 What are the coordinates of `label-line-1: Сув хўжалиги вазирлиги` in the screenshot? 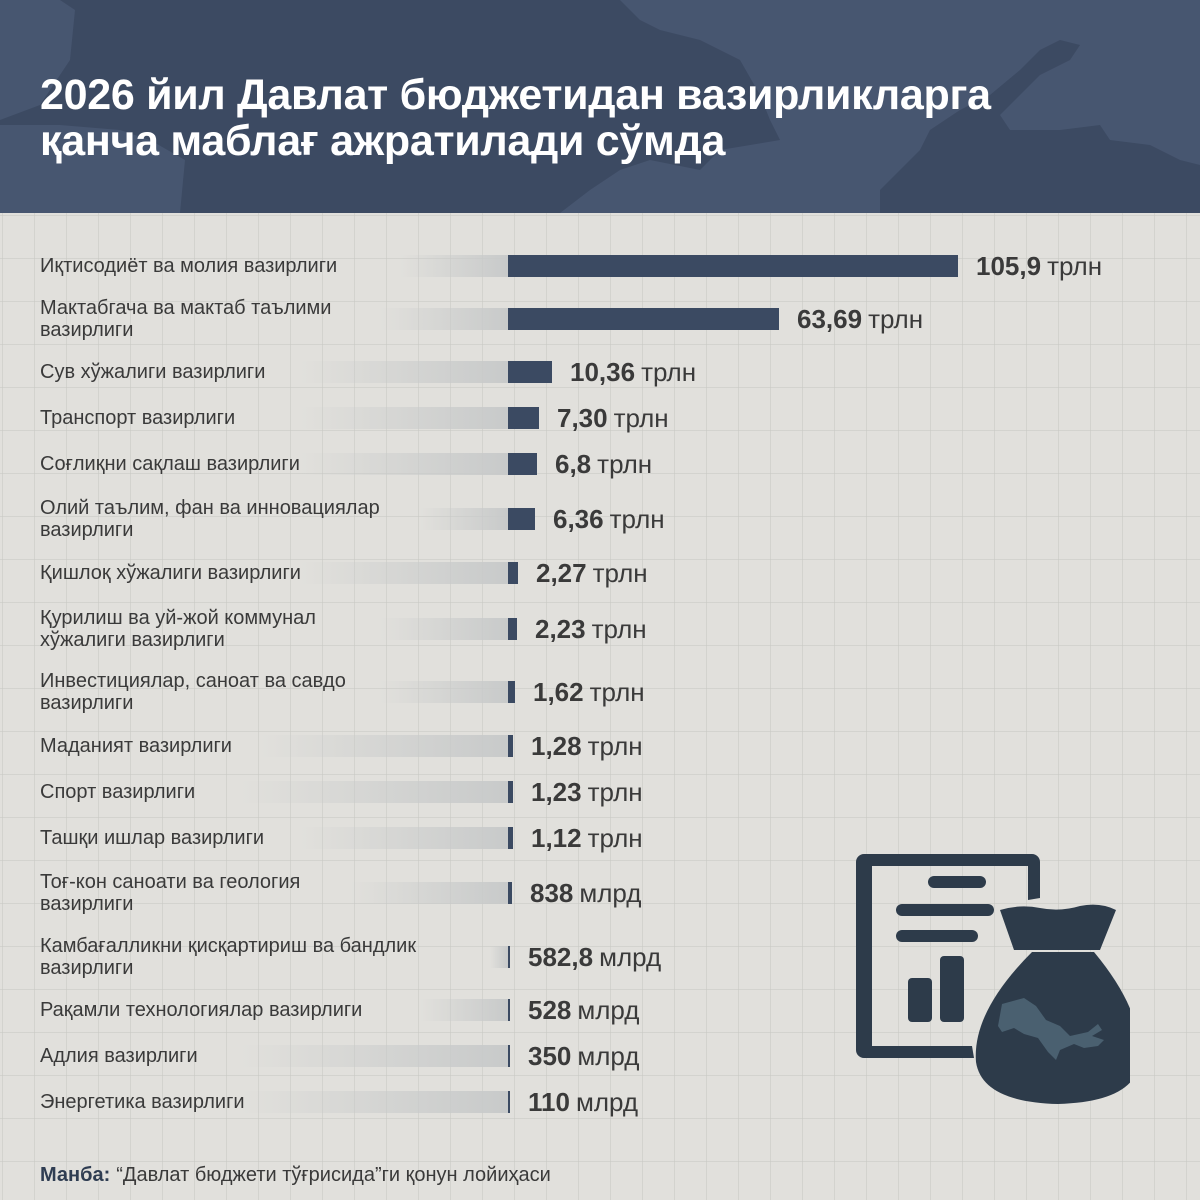 It's located at (153, 372).